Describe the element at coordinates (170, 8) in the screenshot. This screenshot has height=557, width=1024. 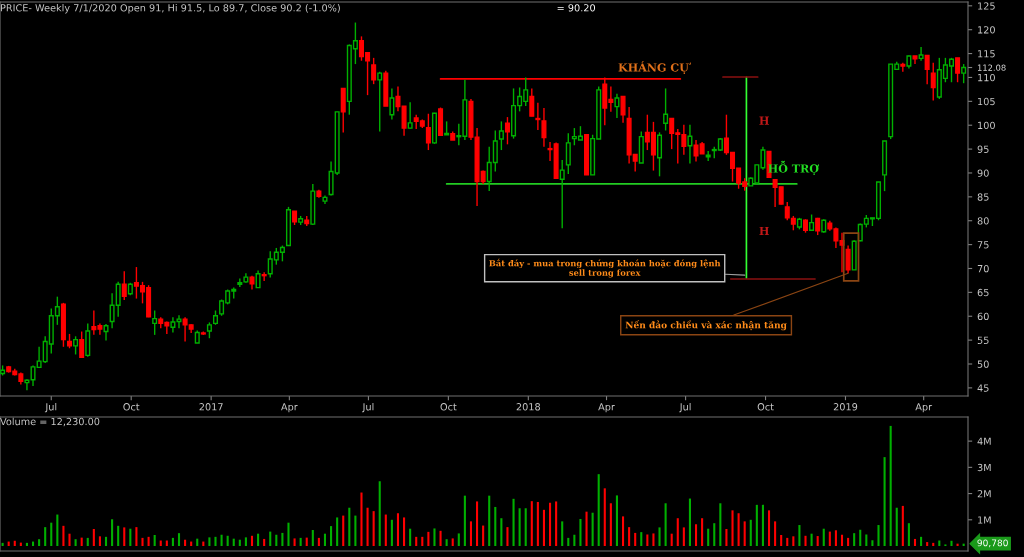
I see `chart-title: PRICE- Weekly 7/1/2020 Open 91, Hi 91.5, Lo 89.7, Close 90.2 (-1.0%)` at that location.